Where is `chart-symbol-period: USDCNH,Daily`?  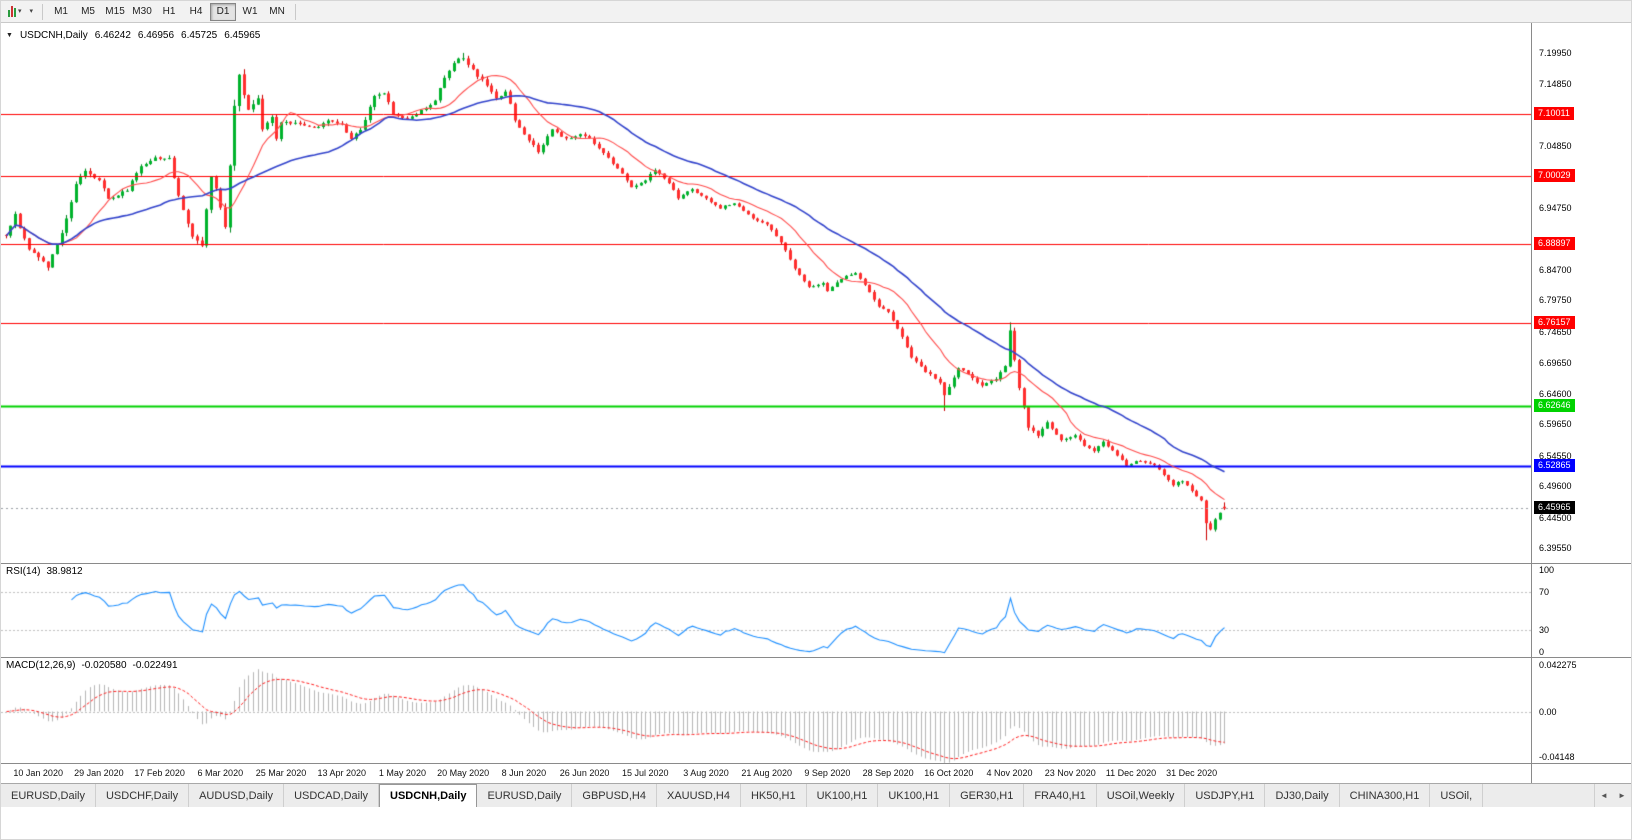
chart-symbol-period: USDCNH,Daily is located at coordinates (53, 35).